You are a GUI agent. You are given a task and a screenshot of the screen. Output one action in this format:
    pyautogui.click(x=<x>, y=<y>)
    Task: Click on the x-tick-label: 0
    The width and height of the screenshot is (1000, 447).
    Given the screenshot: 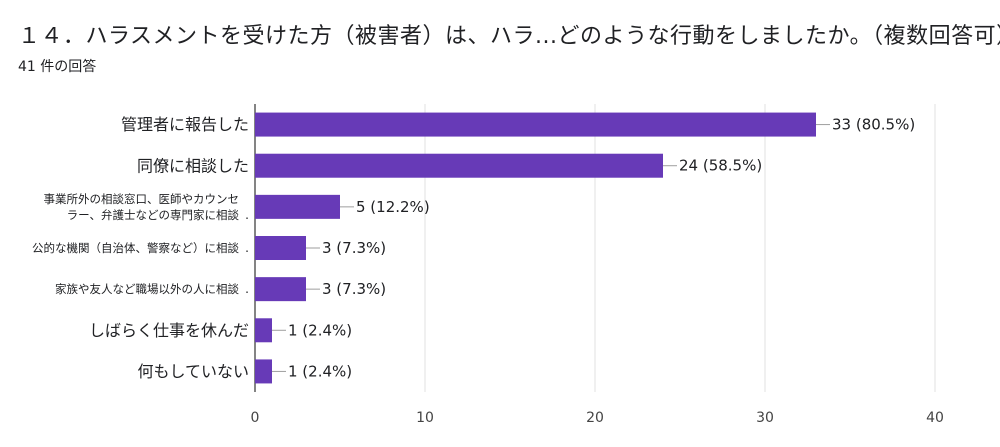 What is the action you would take?
    pyautogui.click(x=255, y=418)
    